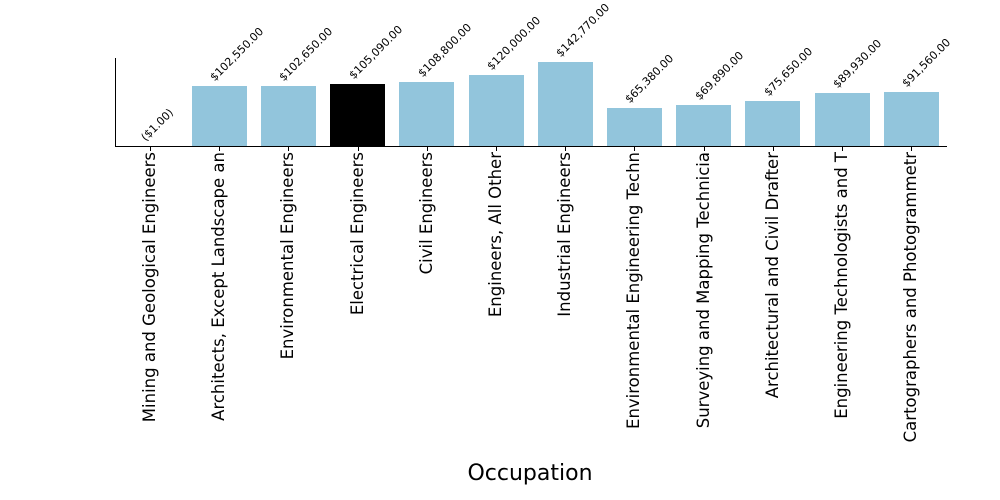  Describe the element at coordinates (157, 125) in the screenshot. I see `value-label: ($1.00)` at that location.